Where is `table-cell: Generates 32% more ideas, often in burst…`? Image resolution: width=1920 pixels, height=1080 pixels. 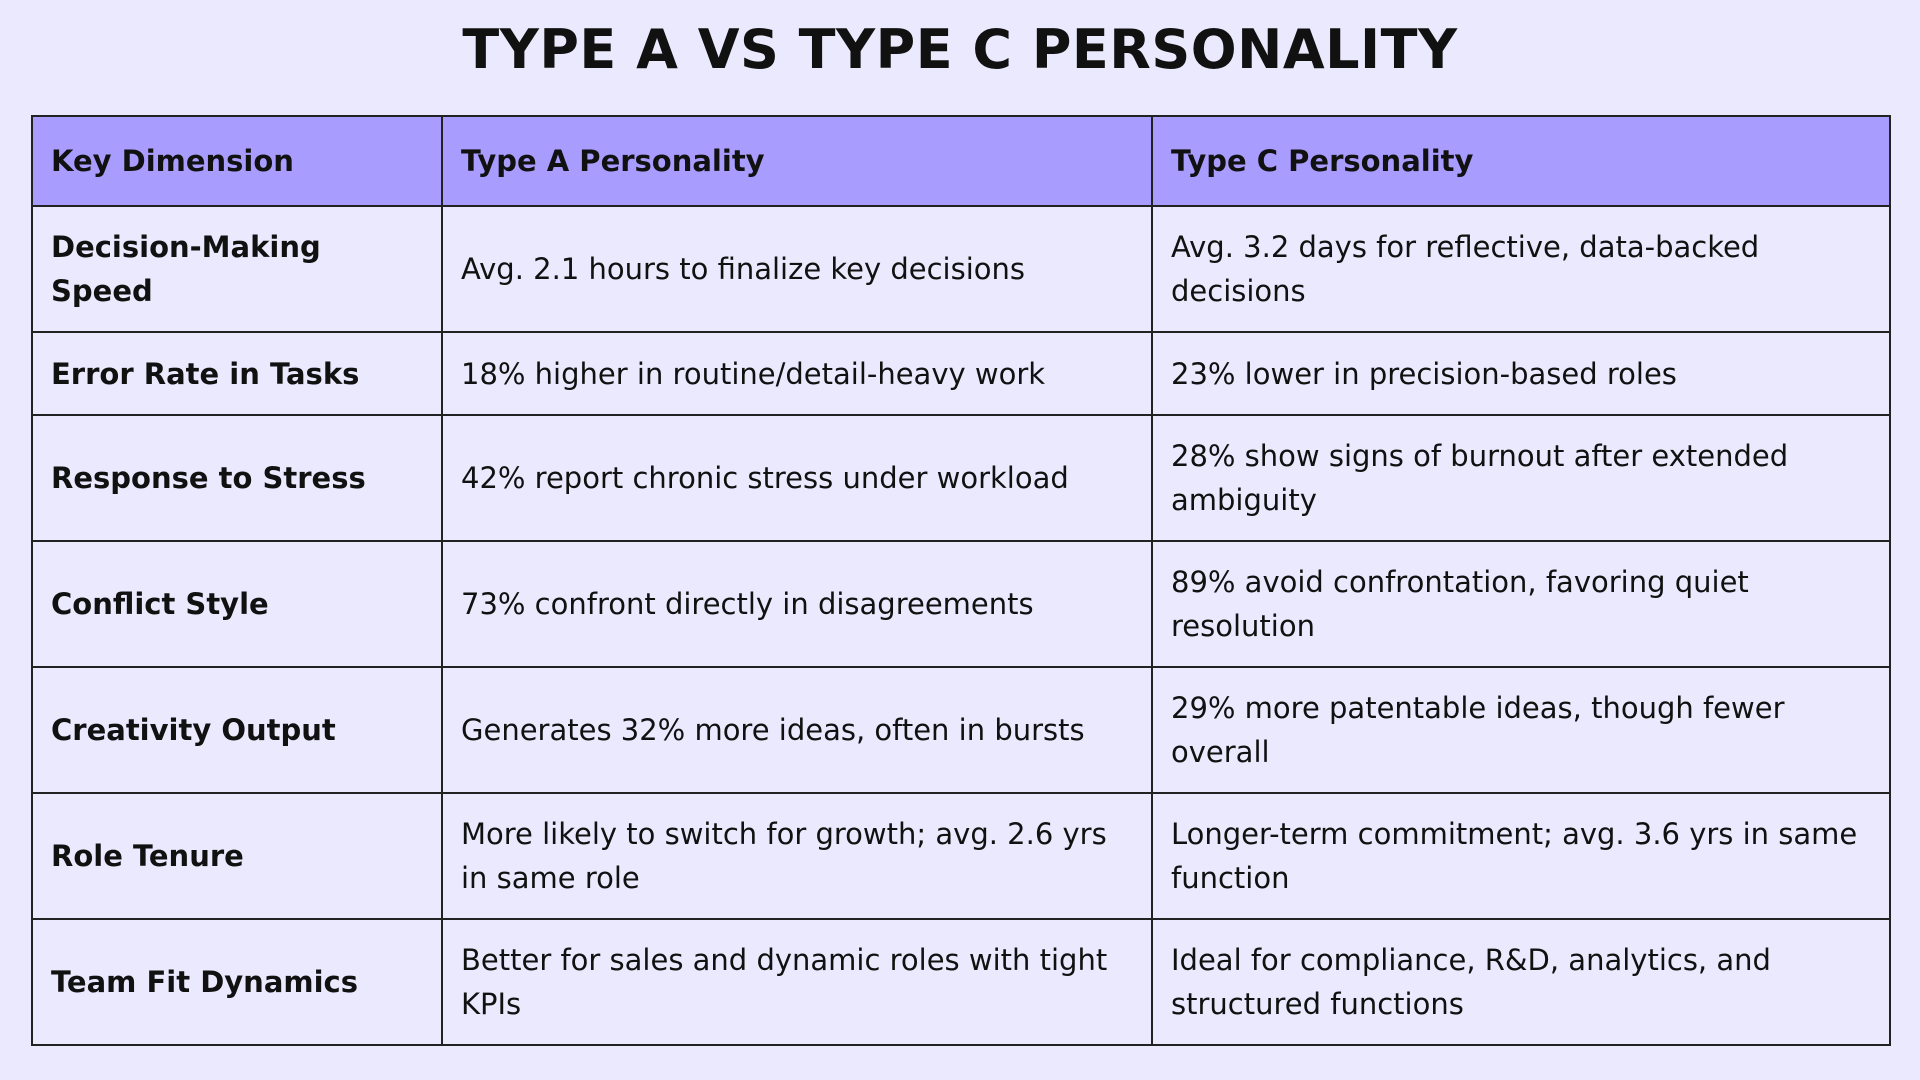 table-cell: Generates 32% more ideas, often in burst… is located at coordinates (797, 730).